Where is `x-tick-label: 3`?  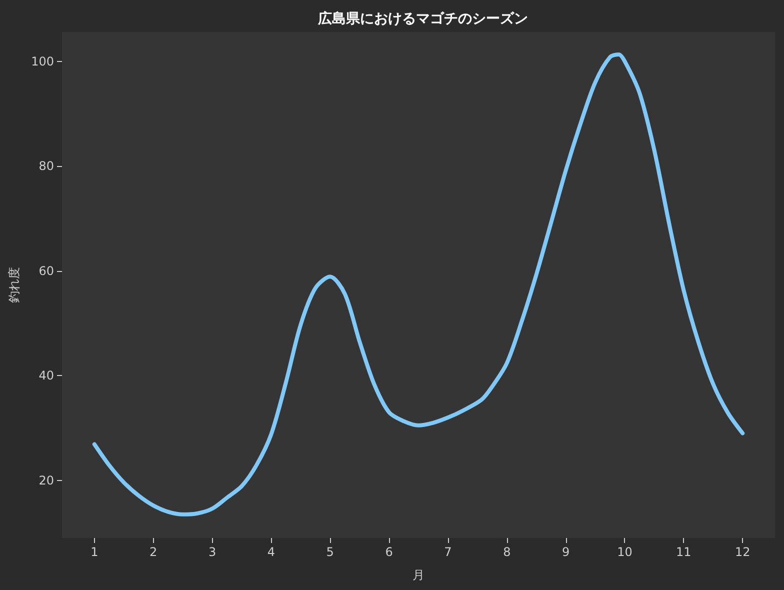
x-tick-label: 3 is located at coordinates (212, 552).